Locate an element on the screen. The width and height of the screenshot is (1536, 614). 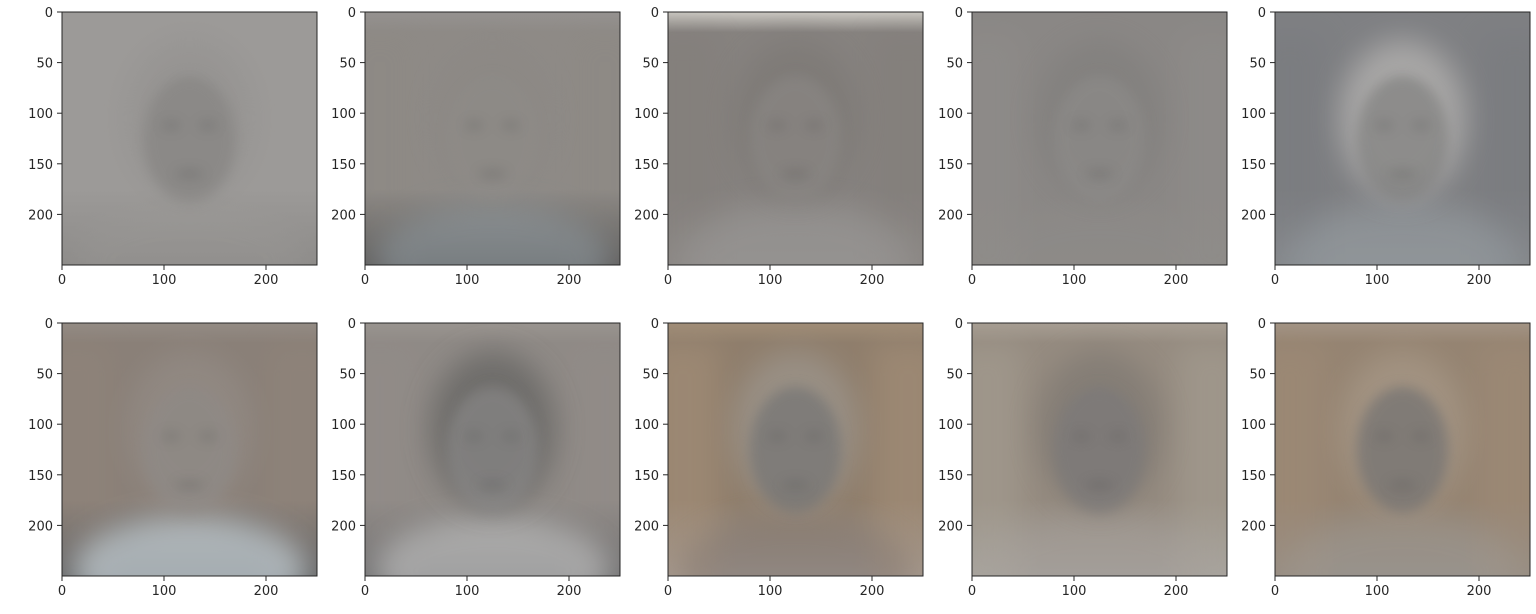
subplot-4: 0 100 200 0 50 100 150 200 is located at coordinates (1083, 147).